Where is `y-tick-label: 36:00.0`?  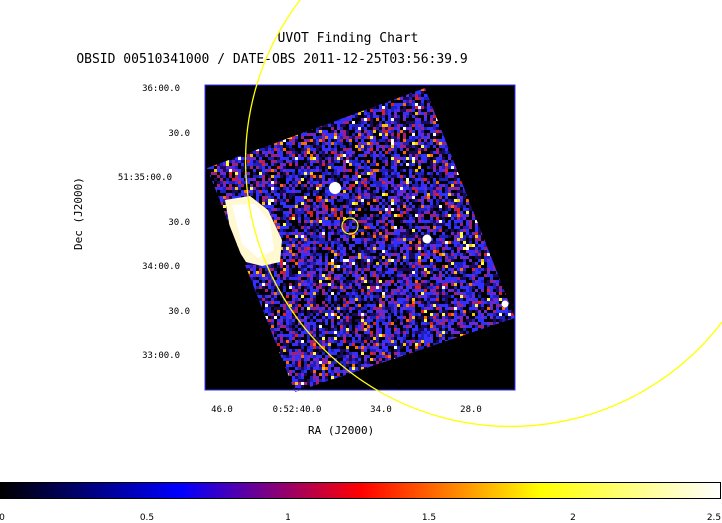
y-tick-label: 36:00.0 is located at coordinates (150, 89).